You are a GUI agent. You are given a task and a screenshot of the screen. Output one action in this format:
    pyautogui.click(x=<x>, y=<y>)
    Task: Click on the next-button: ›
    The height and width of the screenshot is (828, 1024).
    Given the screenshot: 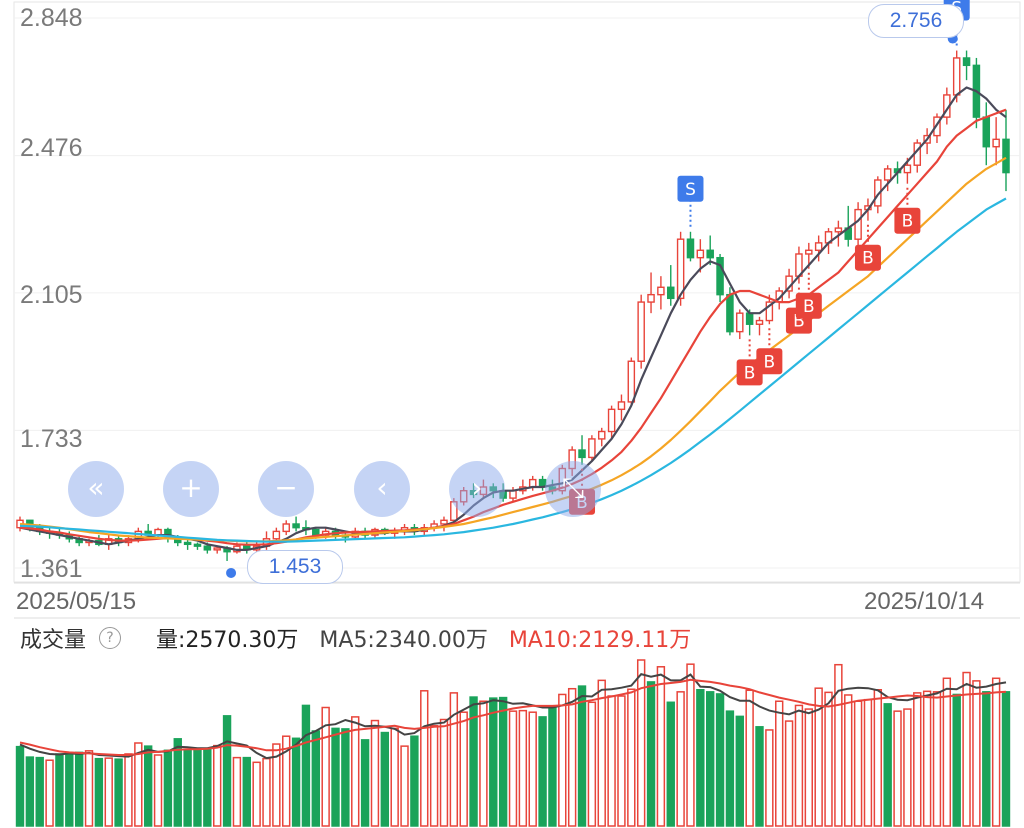 What is the action you would take?
    pyautogui.click(x=477, y=489)
    